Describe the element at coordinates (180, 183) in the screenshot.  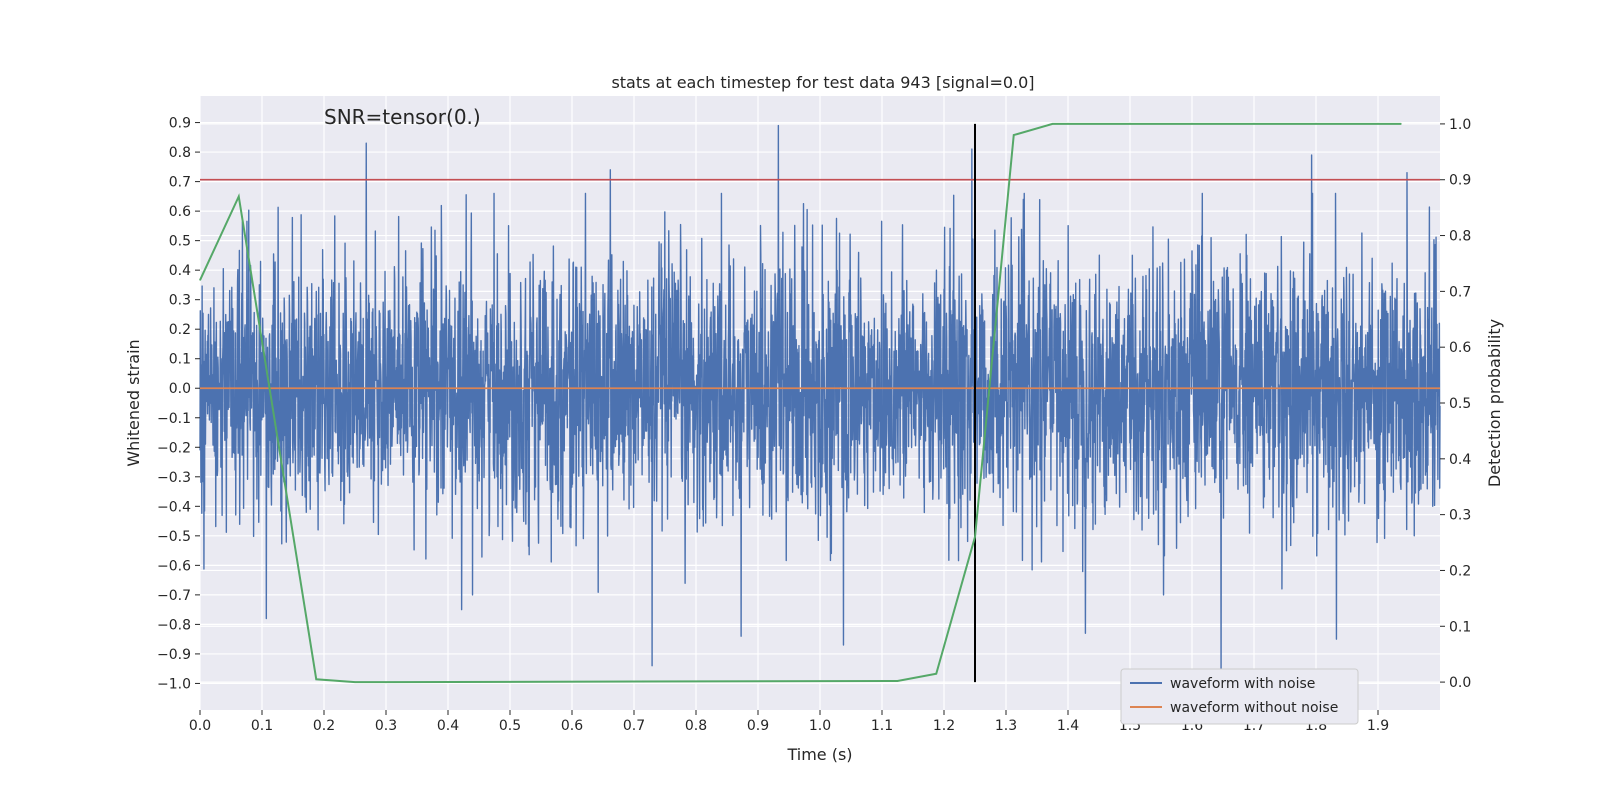
I see `y-tick-label: 0.7` at that location.